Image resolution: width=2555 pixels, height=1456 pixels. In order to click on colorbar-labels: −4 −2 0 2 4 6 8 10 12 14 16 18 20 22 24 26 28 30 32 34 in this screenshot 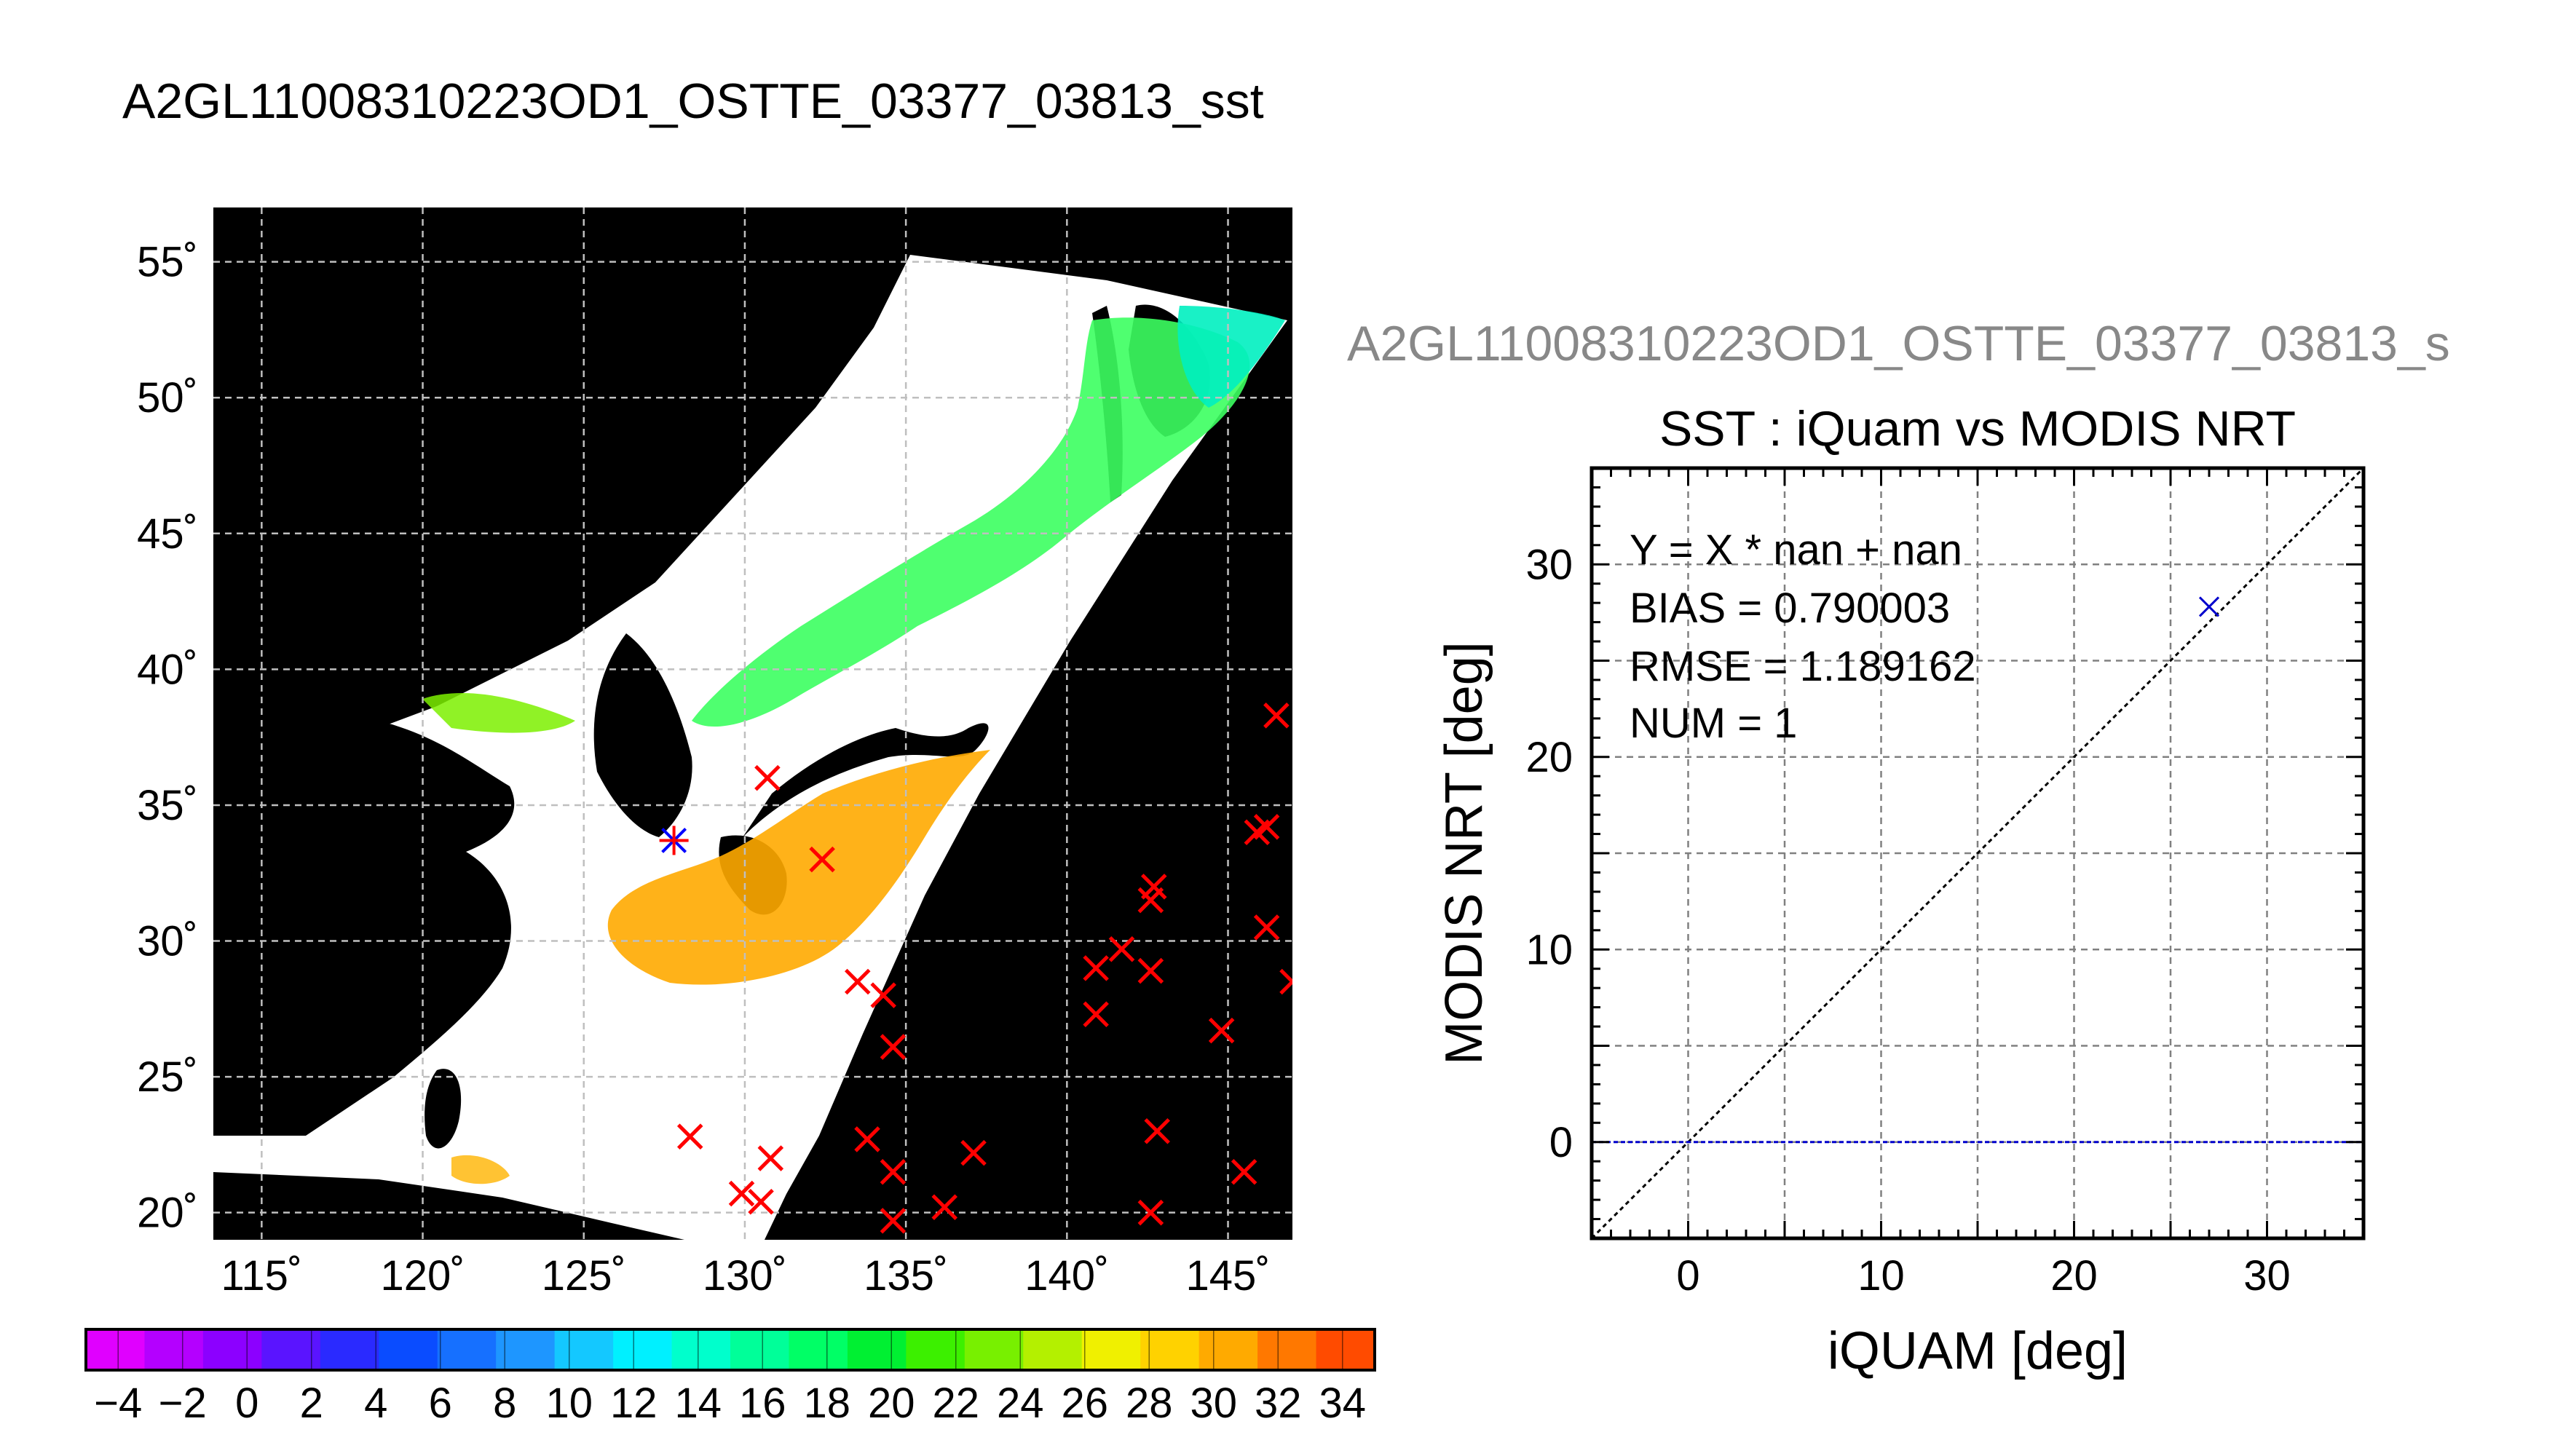, I will do `click(730, 1378)`.